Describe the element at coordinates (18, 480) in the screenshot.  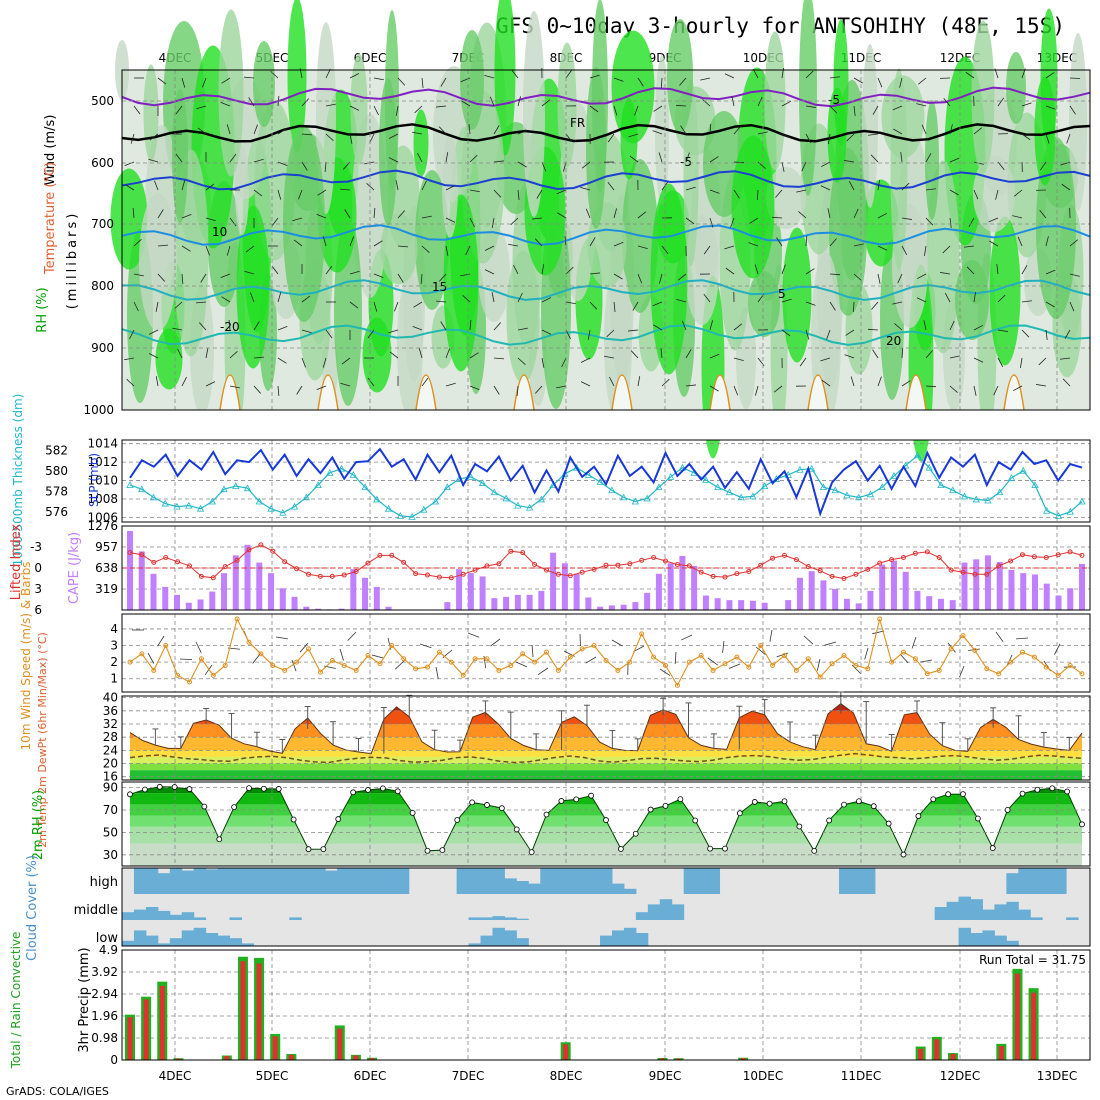
I see `ylabel-thickness: 1000-500mb Thickness (dm)` at that location.